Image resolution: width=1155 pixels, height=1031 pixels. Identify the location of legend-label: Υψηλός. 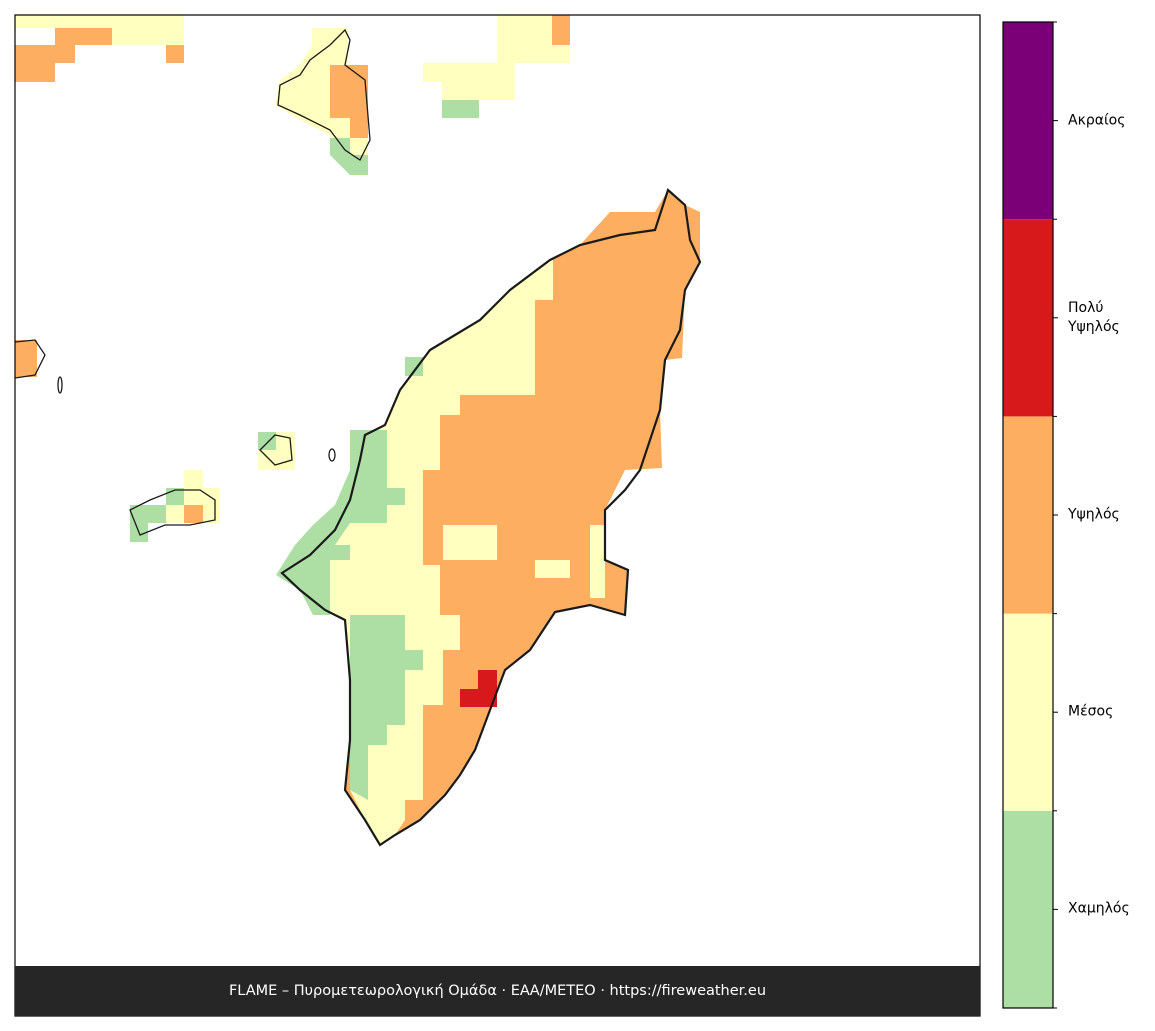
(1094, 514).